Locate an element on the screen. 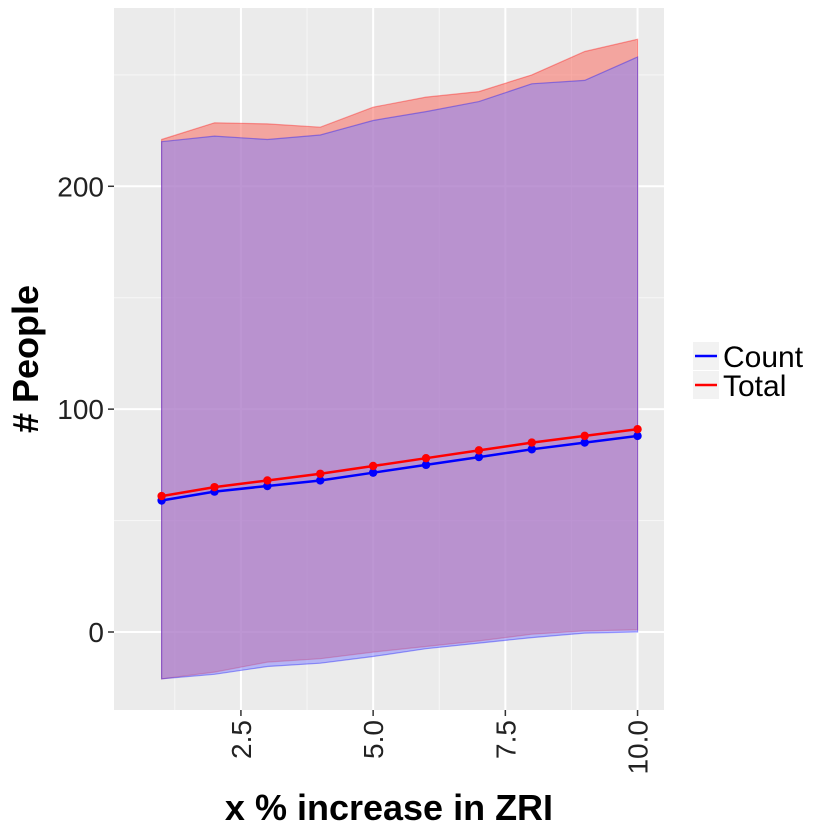 The height and width of the screenshot is (830, 830). legend-label-count: Count is located at coordinates (763, 357).